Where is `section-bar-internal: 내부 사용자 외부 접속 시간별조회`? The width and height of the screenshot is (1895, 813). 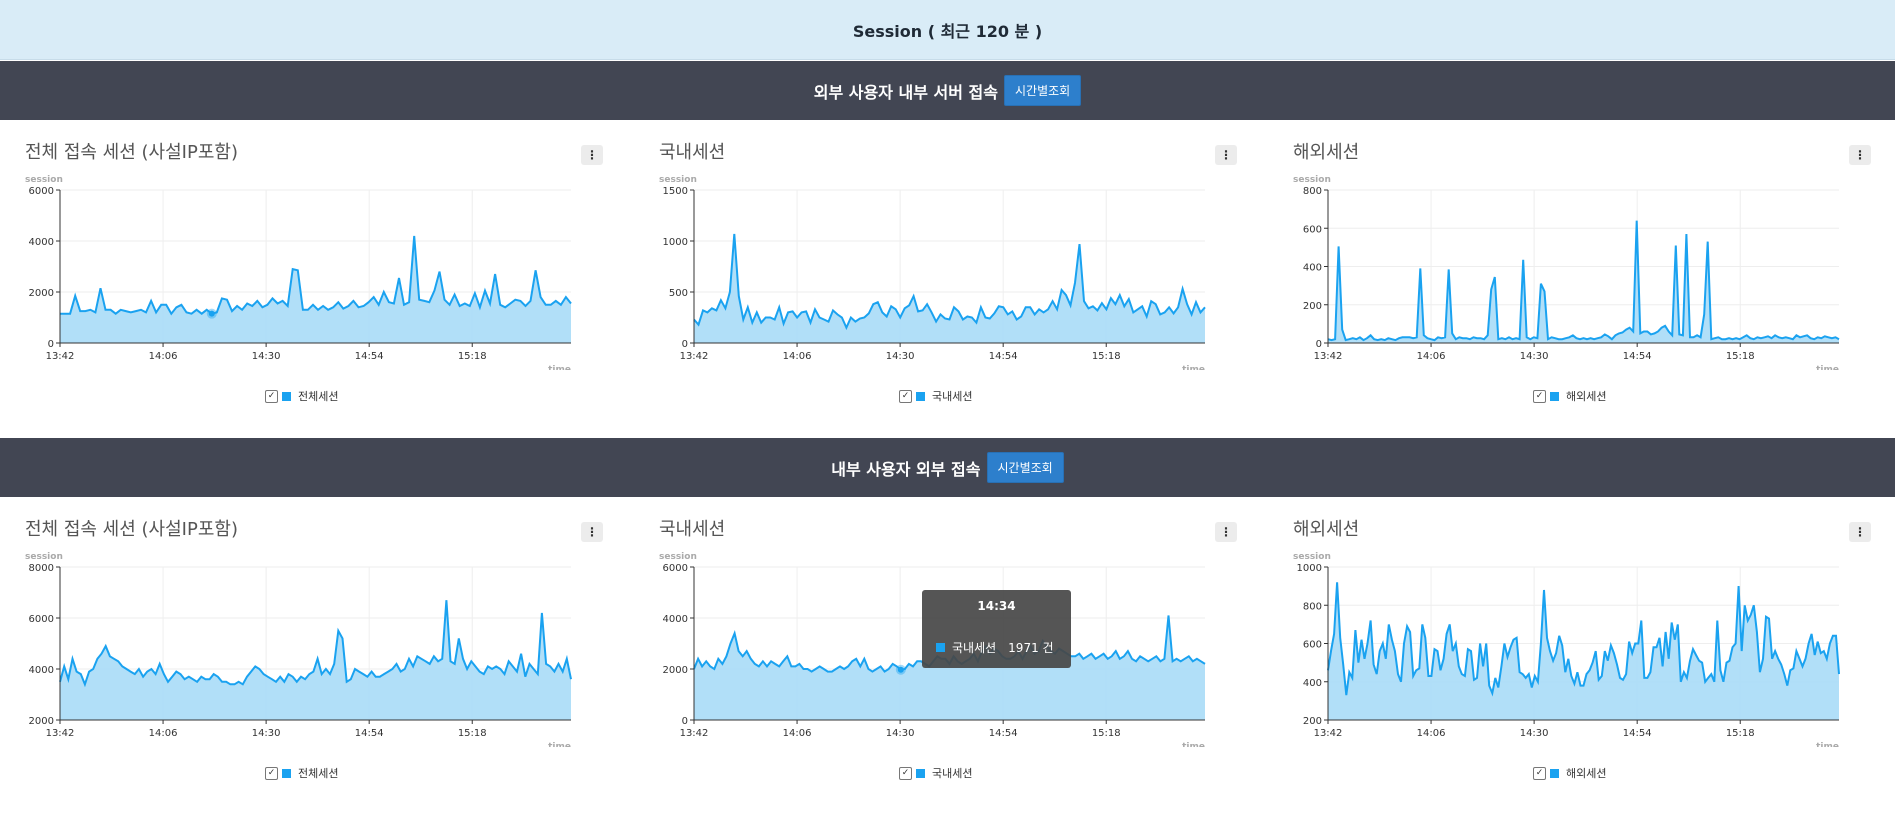
section-bar-internal: 내부 사용자 외부 접속 시간별조회 is located at coordinates (947, 467).